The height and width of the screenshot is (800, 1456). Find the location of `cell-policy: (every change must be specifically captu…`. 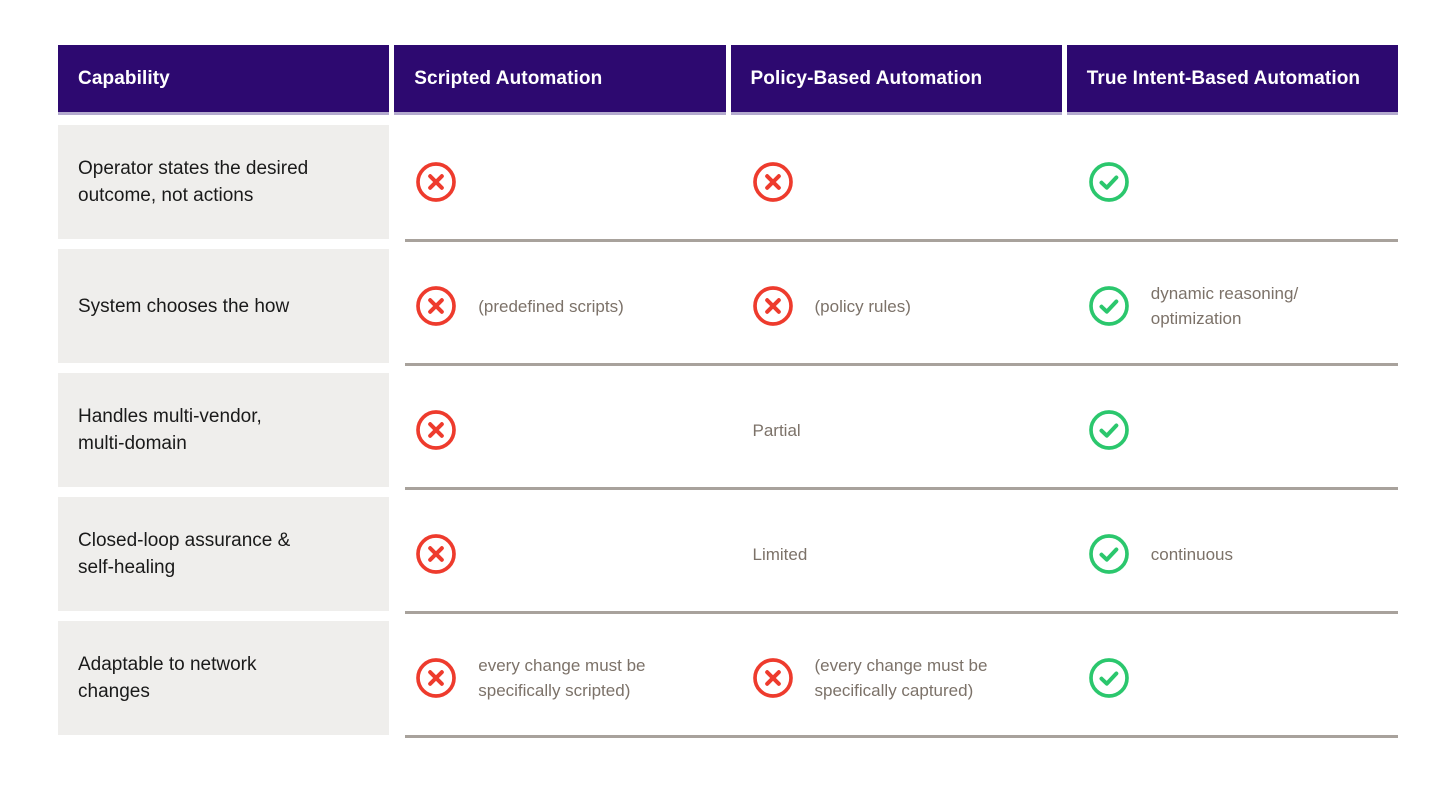

cell-policy: (every change must be specifically captu… is located at coordinates (896, 678).